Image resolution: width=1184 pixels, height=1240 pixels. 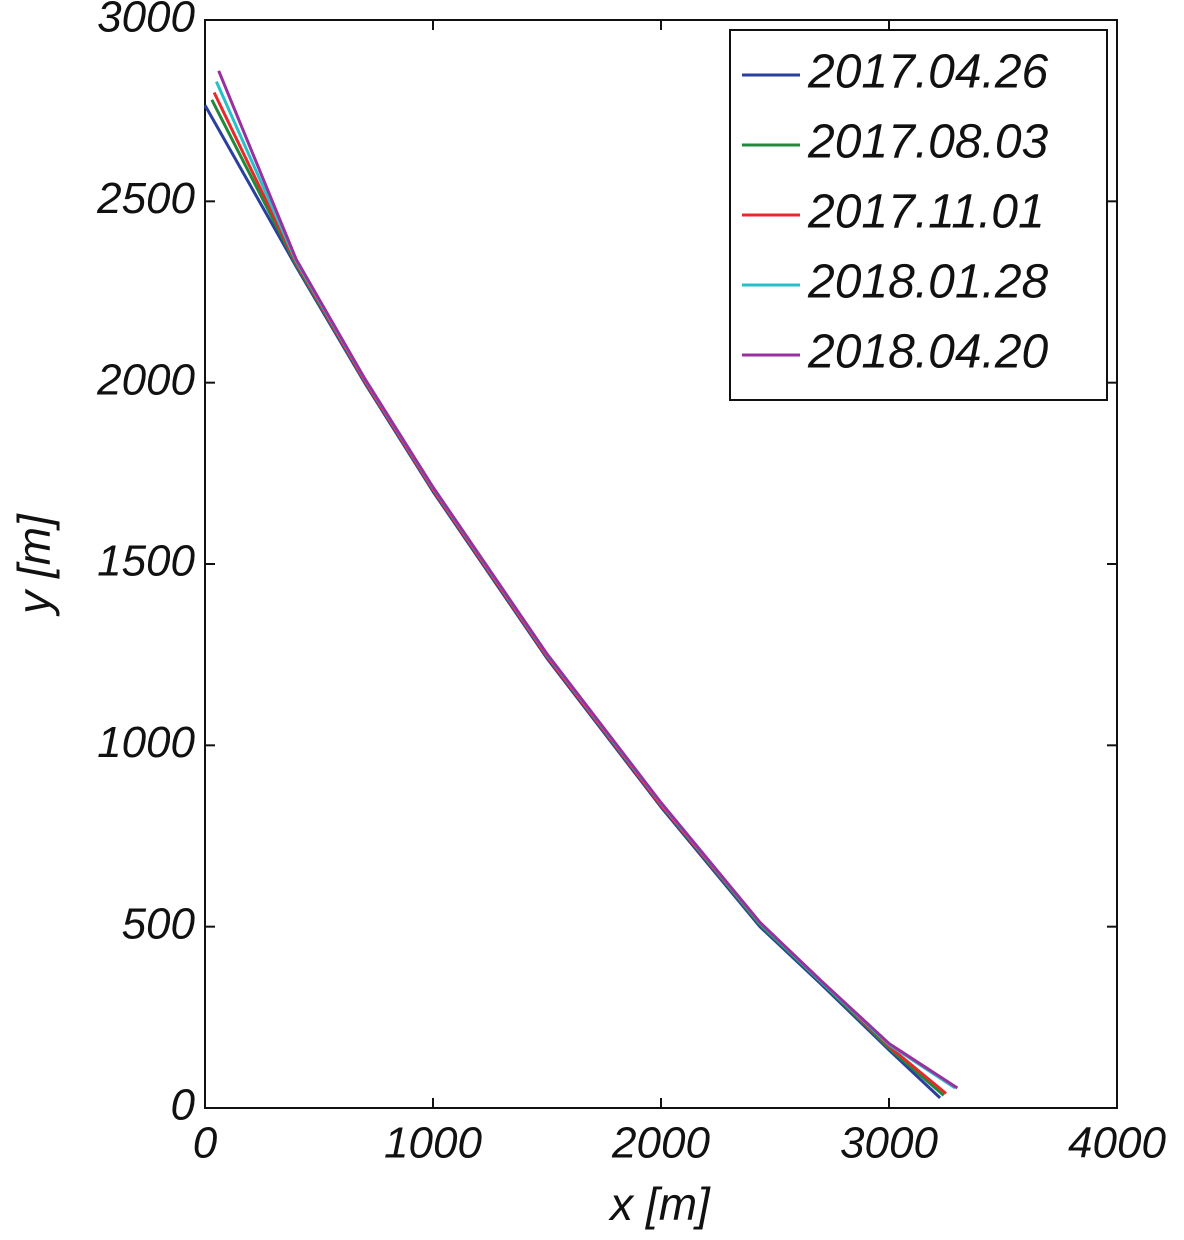 What do you see at coordinates (146, 742) in the screenshot?
I see `y-tick-label: 1000` at bounding box center [146, 742].